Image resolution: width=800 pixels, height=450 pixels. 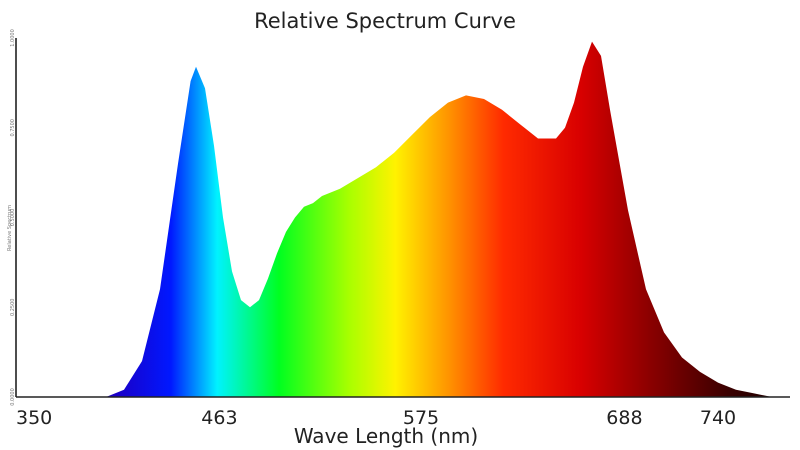 I want to click on x-tick-label: 350, so click(x=34, y=418).